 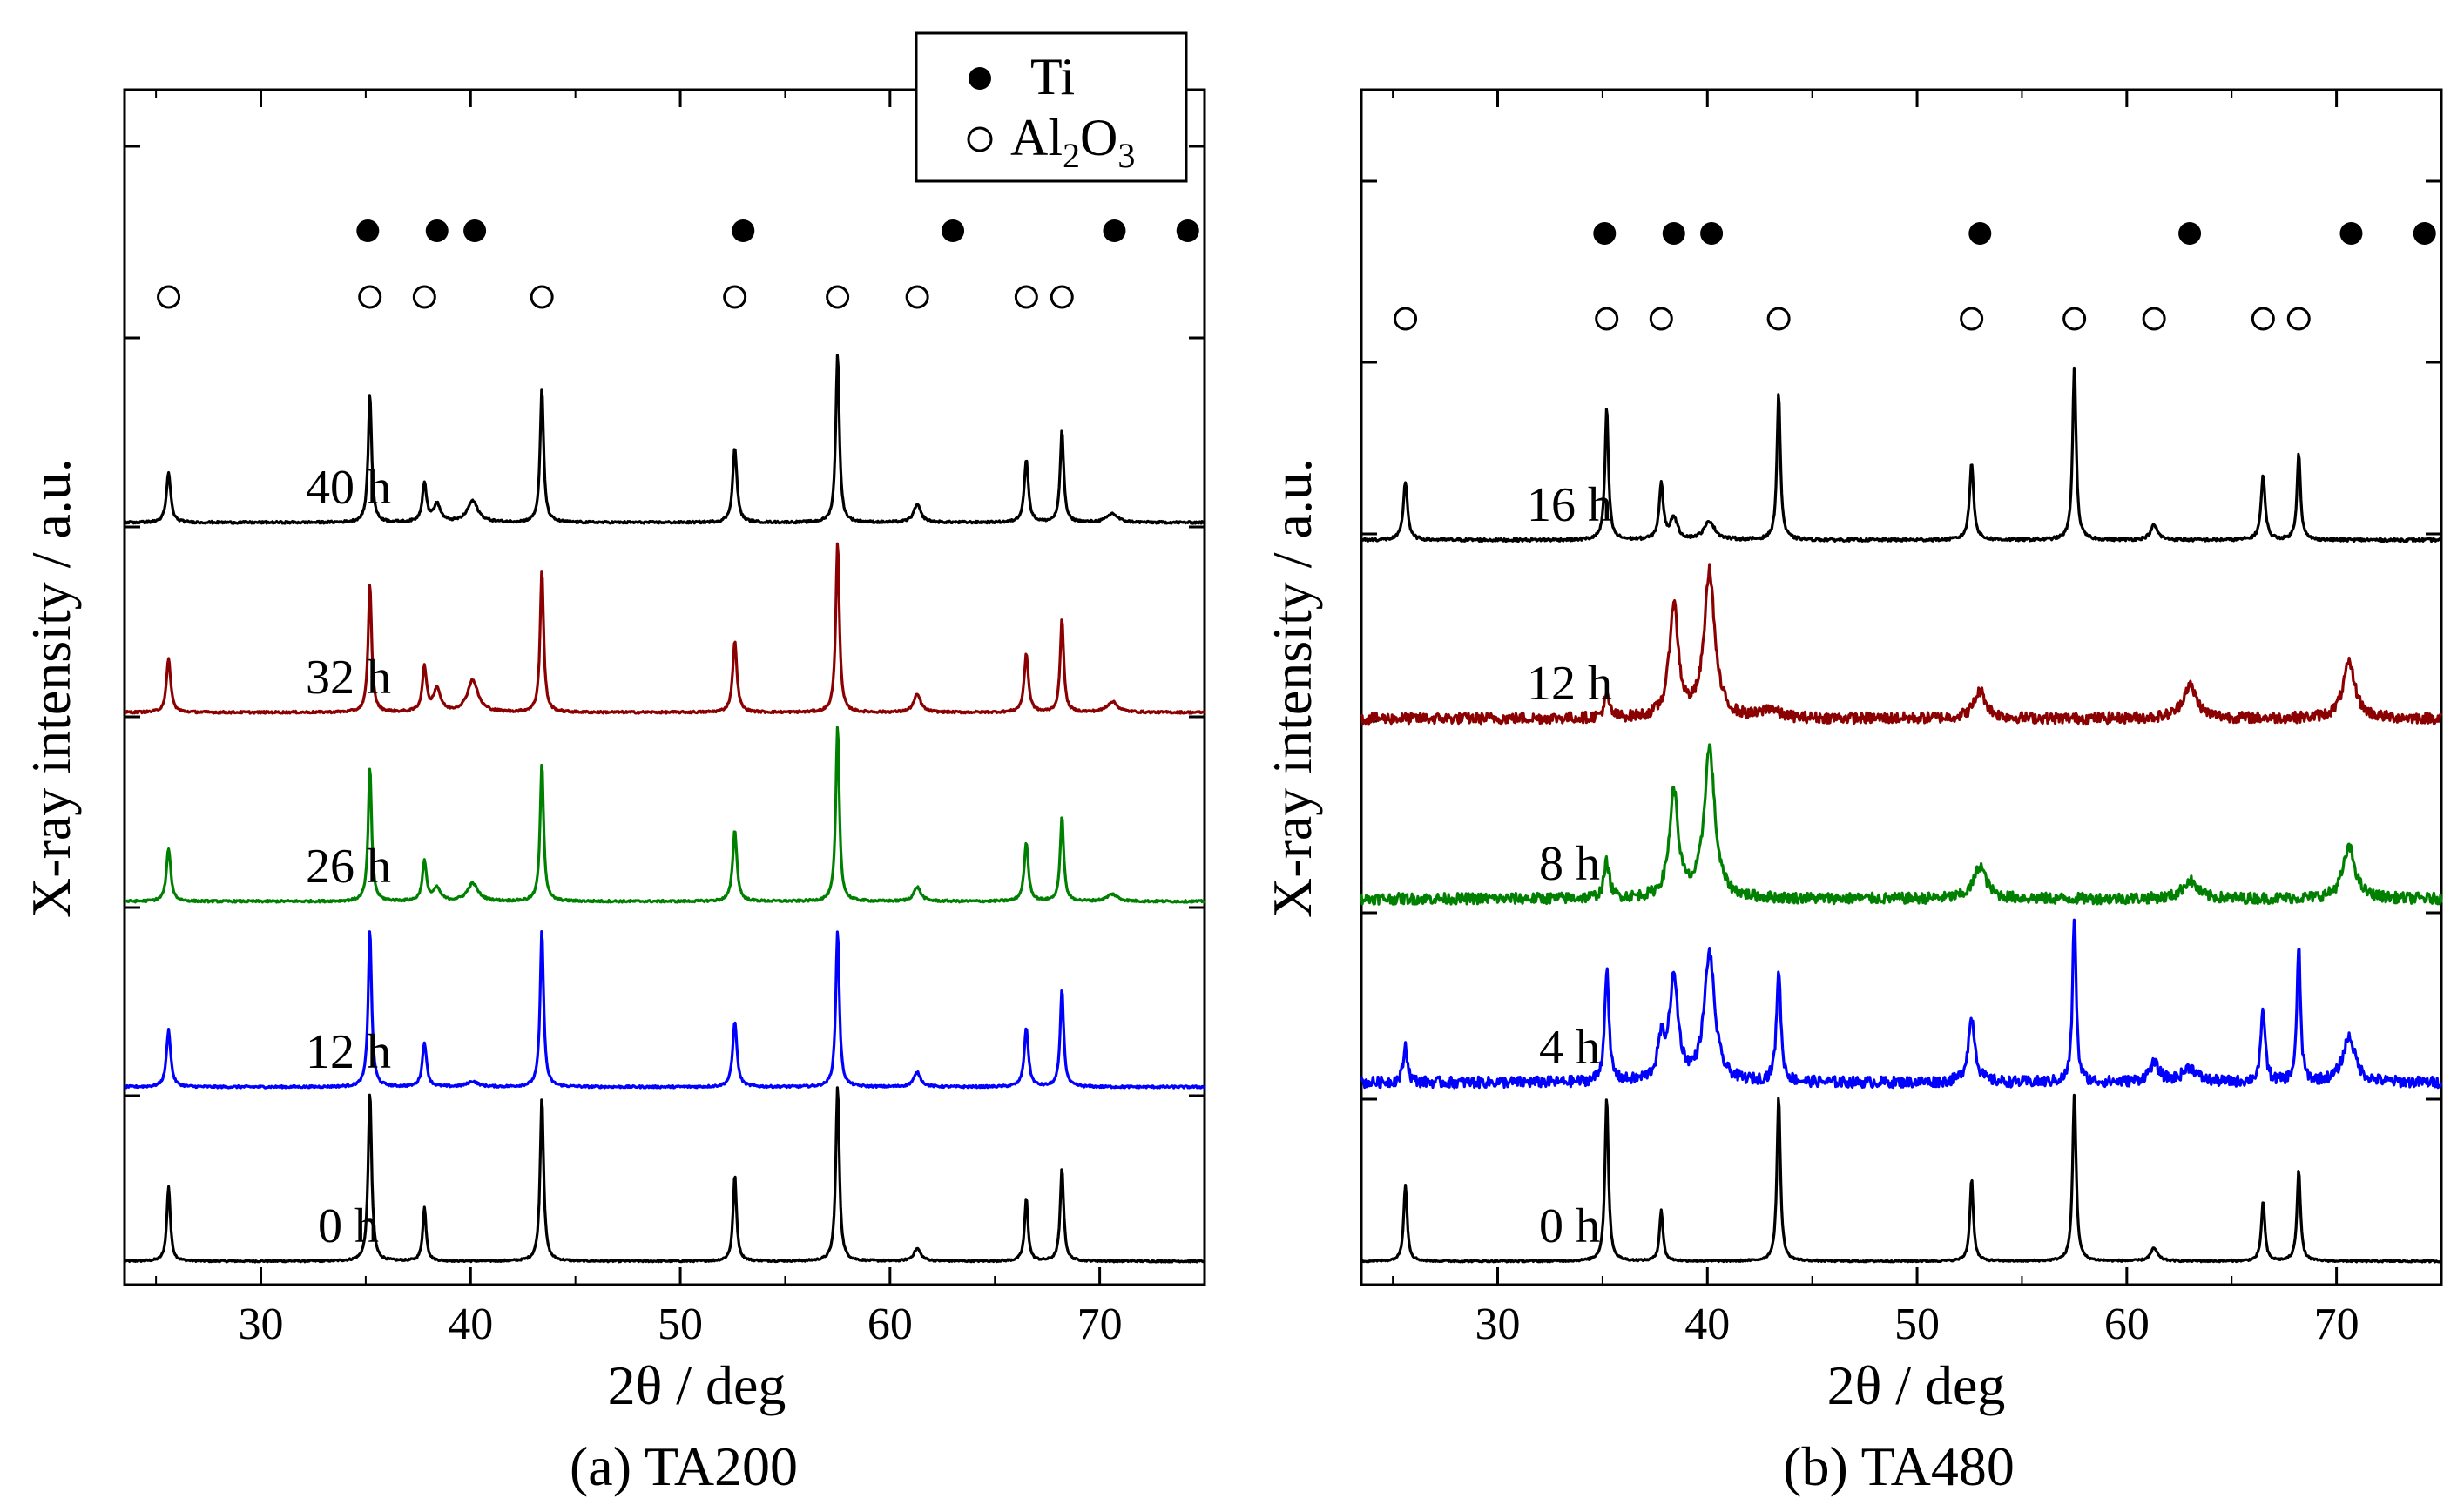 I want to click on series-line-8h, so click(x=1901, y=824).